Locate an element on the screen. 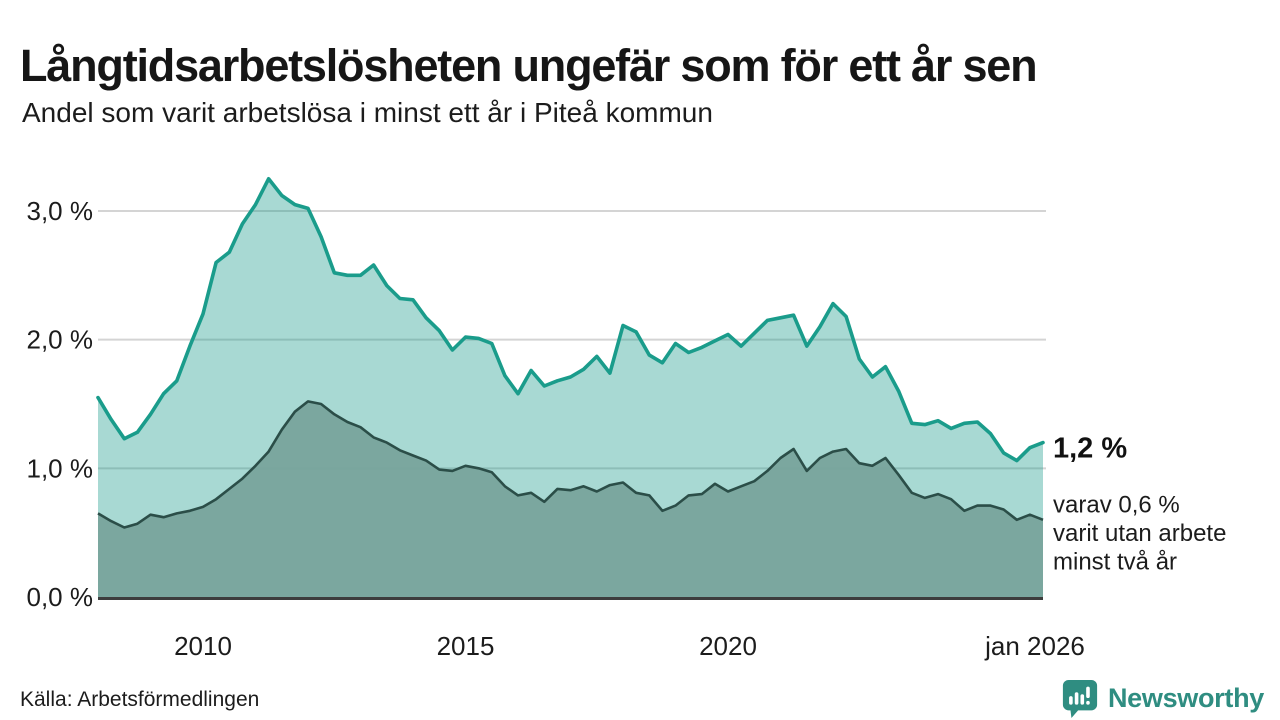 This screenshot has width=1280, height=720. end-value-label: 1,2 % is located at coordinates (1090, 449).